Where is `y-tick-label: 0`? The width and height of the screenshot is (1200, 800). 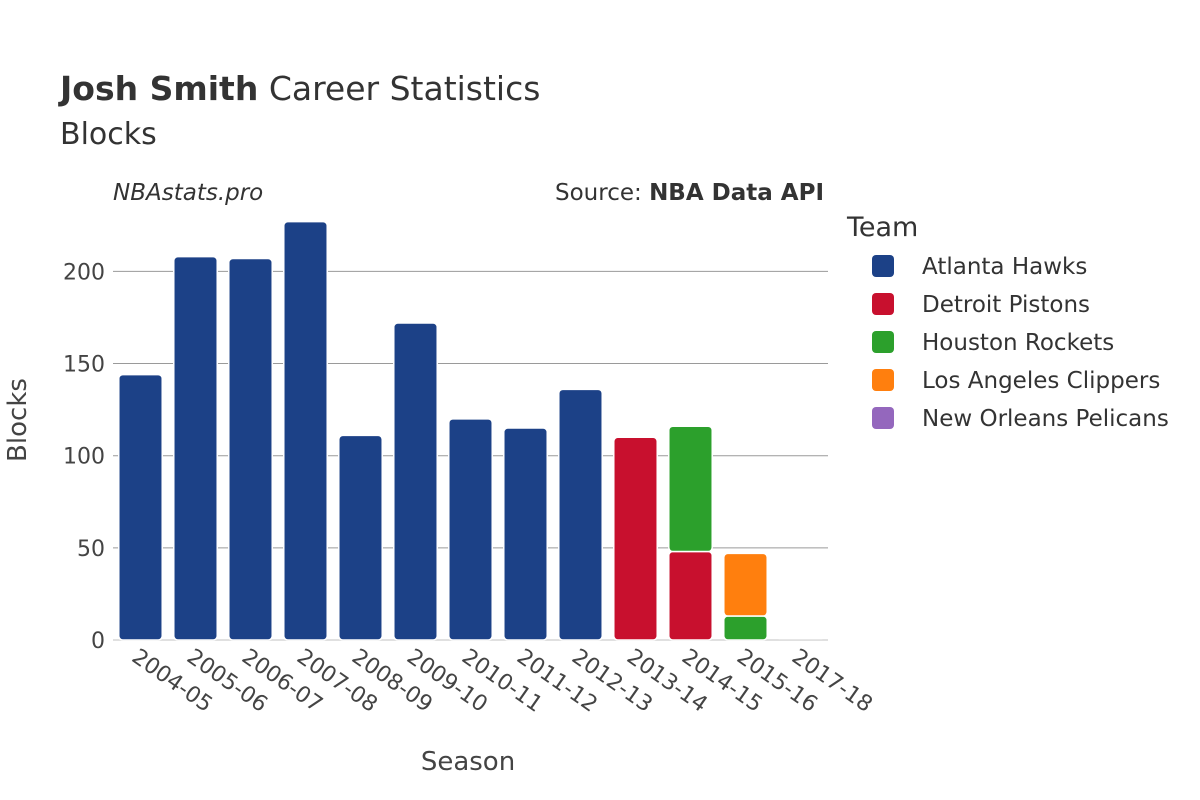
y-tick-label: 0 is located at coordinates (98, 641).